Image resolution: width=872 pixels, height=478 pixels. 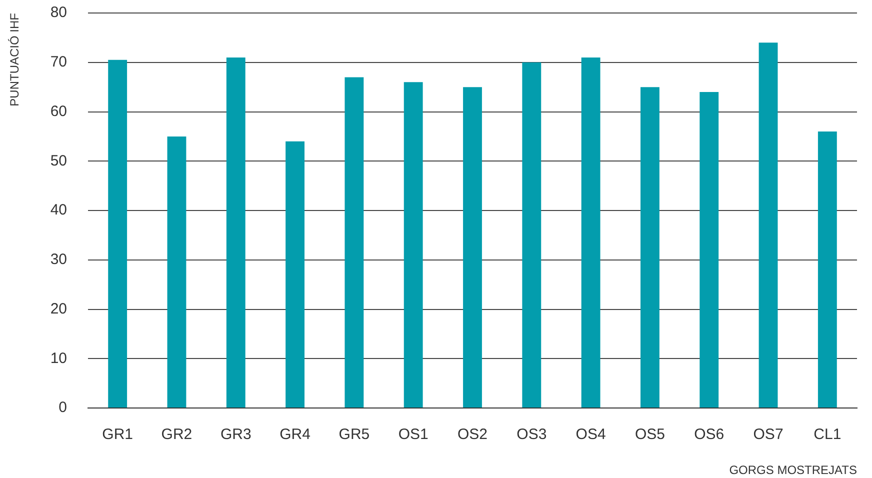 I want to click on x-tick-label: GR2, so click(x=176, y=435).